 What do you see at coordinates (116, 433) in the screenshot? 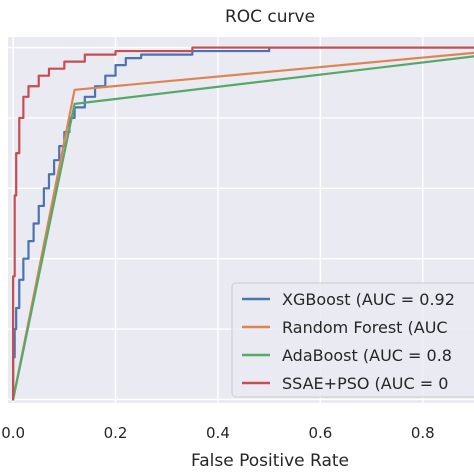
I see `x-tick-label-1: 0.2` at bounding box center [116, 433].